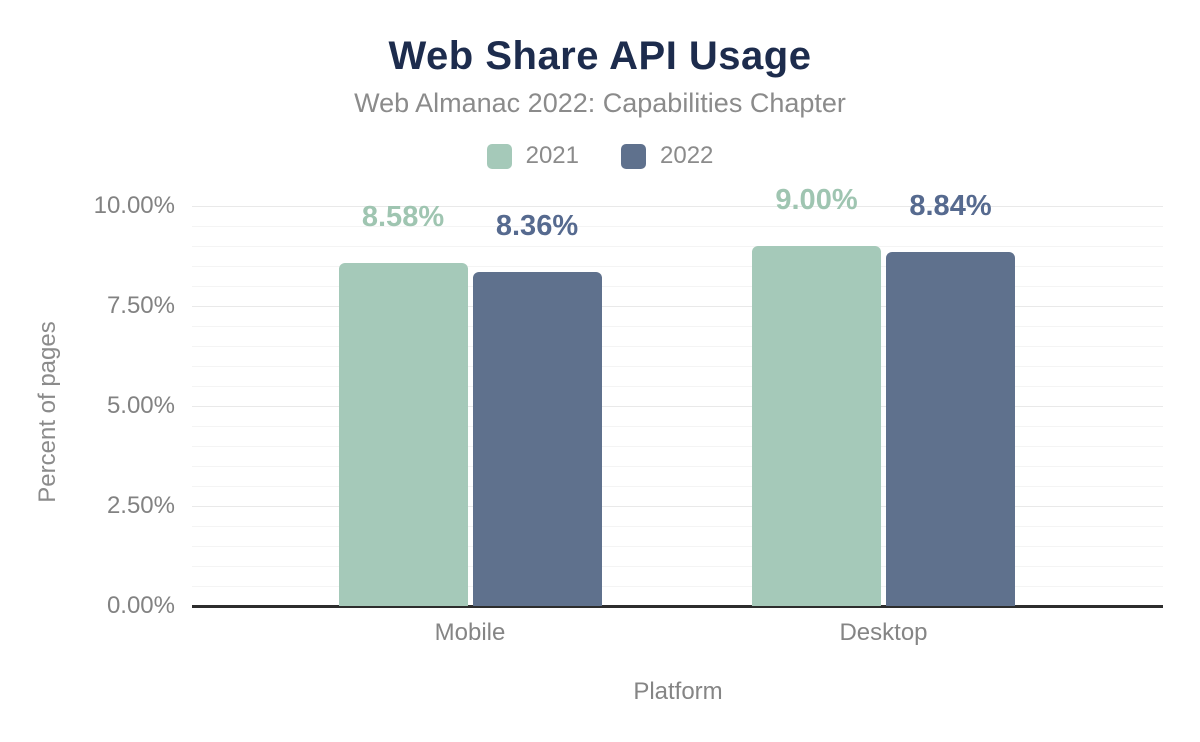 The width and height of the screenshot is (1200, 742). What do you see at coordinates (950, 429) in the screenshot?
I see `bar-2022-desktop` at bounding box center [950, 429].